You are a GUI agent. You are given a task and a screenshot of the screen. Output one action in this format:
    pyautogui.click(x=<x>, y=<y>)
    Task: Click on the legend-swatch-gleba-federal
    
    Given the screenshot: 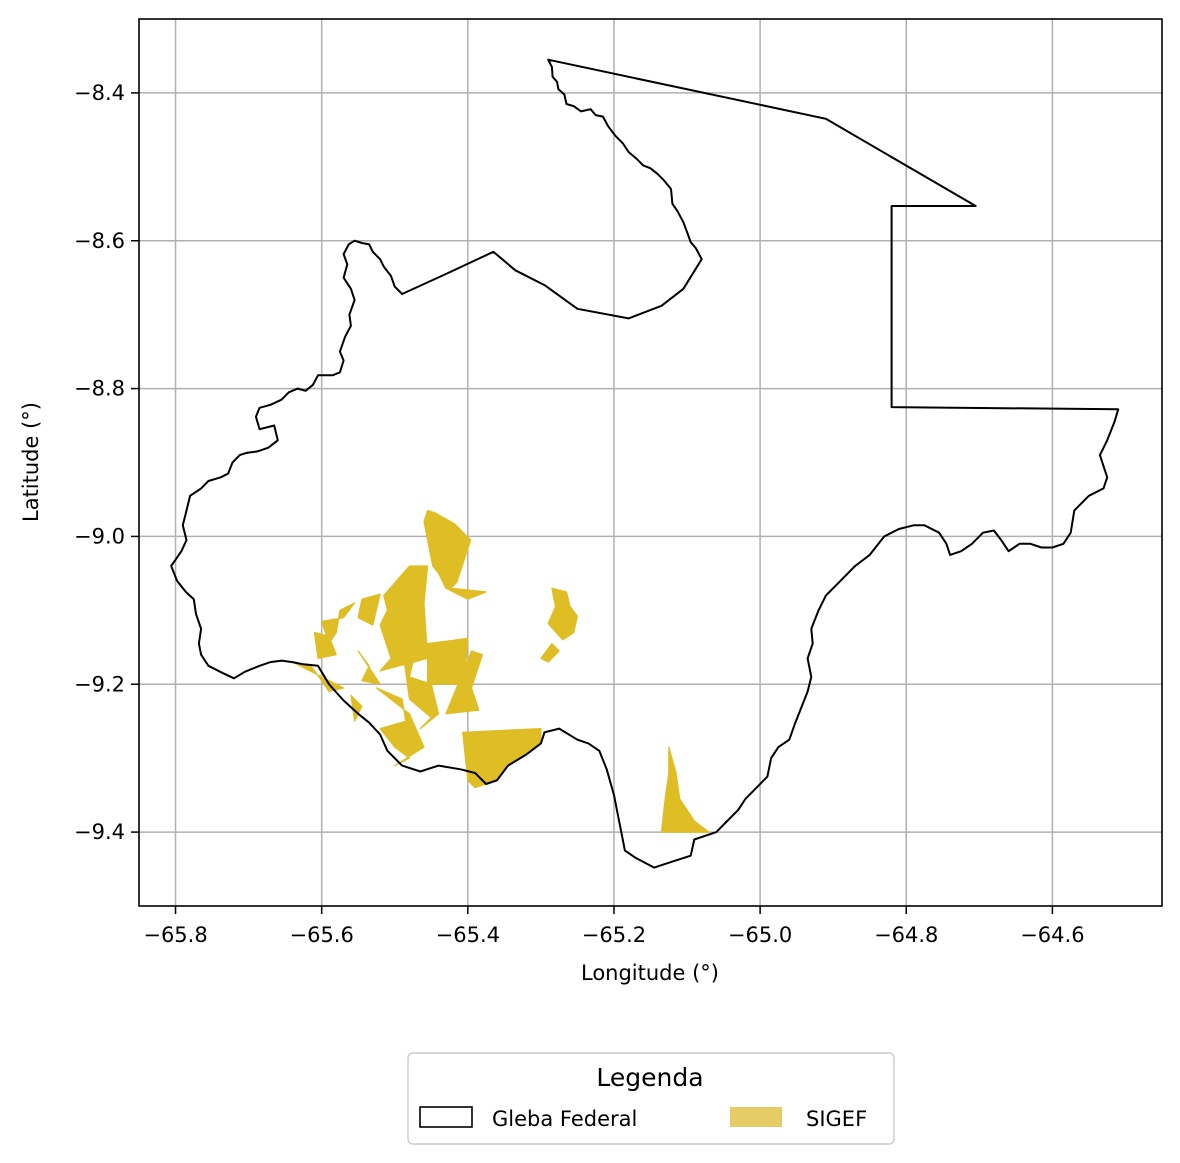 What is the action you would take?
    pyautogui.click(x=446, y=1117)
    